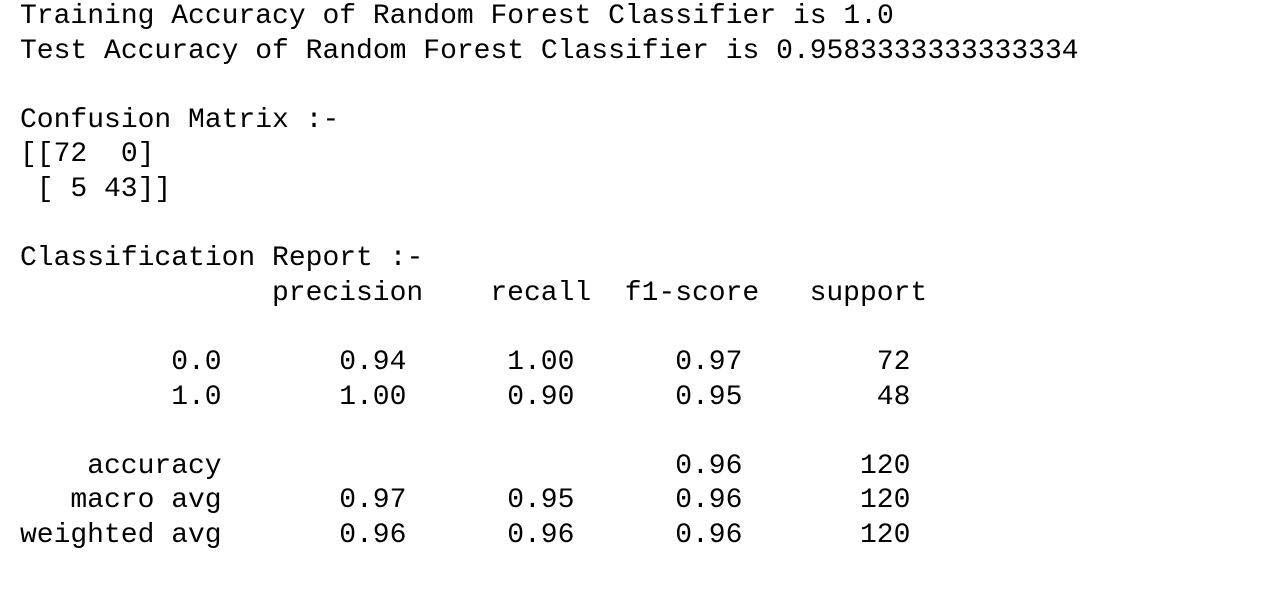  What do you see at coordinates (146, 501) in the screenshot?
I see `row-label: macro avg` at bounding box center [146, 501].